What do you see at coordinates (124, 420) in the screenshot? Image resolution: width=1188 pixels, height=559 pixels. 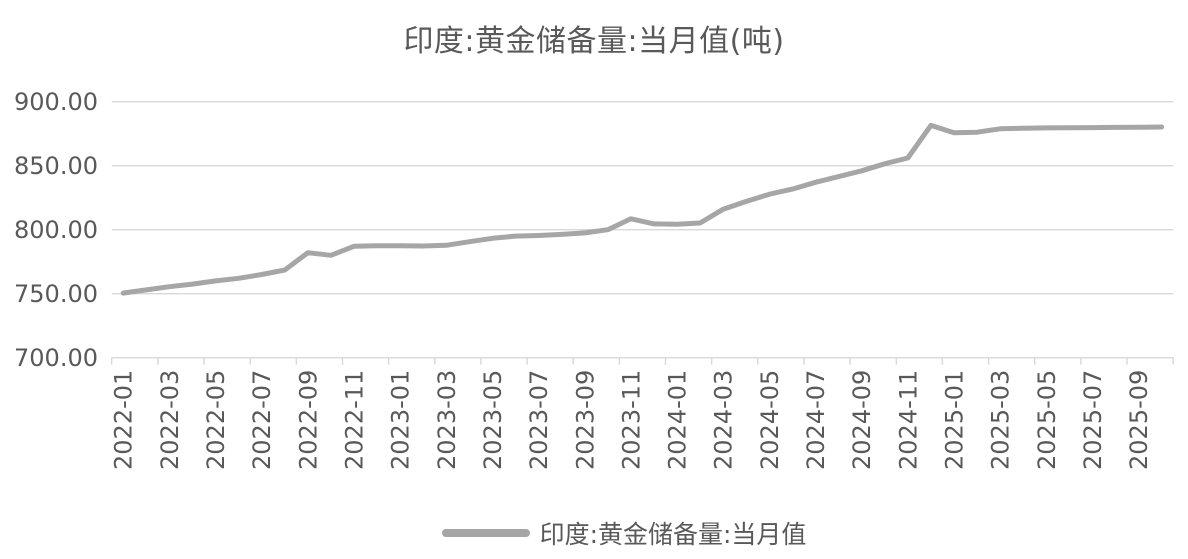 I see `x-axis-label: 2022-01` at bounding box center [124, 420].